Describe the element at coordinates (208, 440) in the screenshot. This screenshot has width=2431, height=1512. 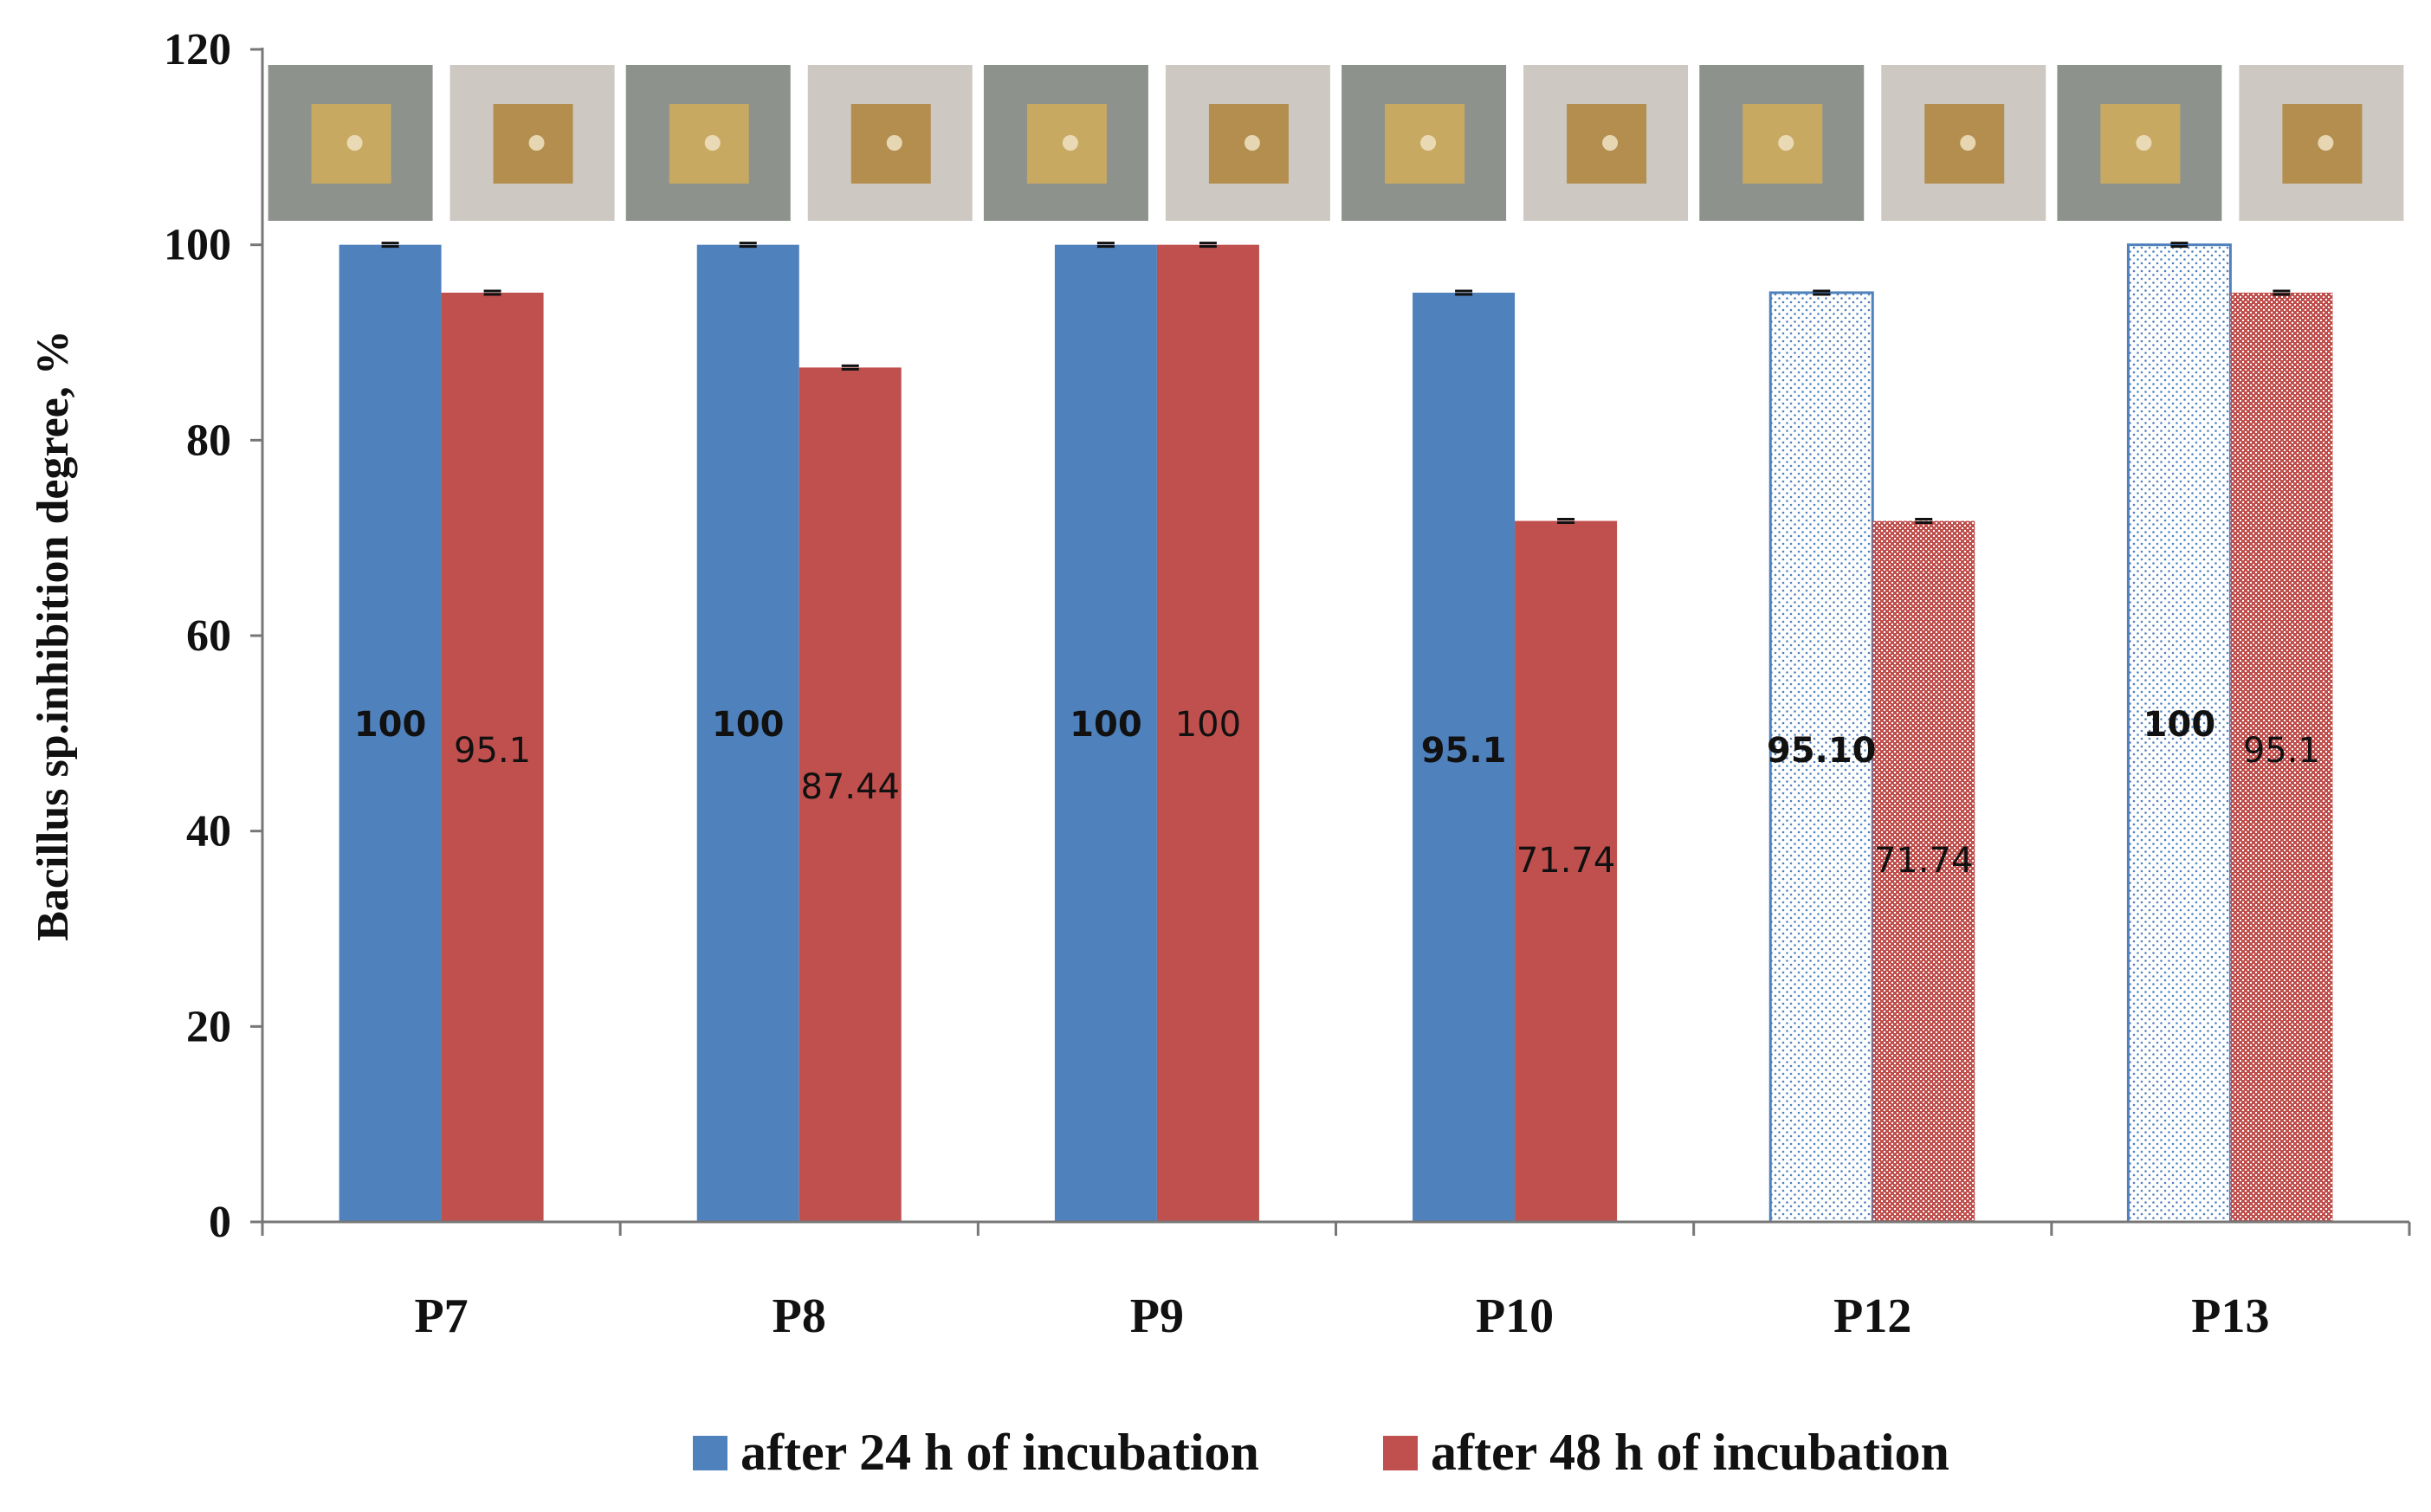
I see `y-tick-label: 80` at that location.